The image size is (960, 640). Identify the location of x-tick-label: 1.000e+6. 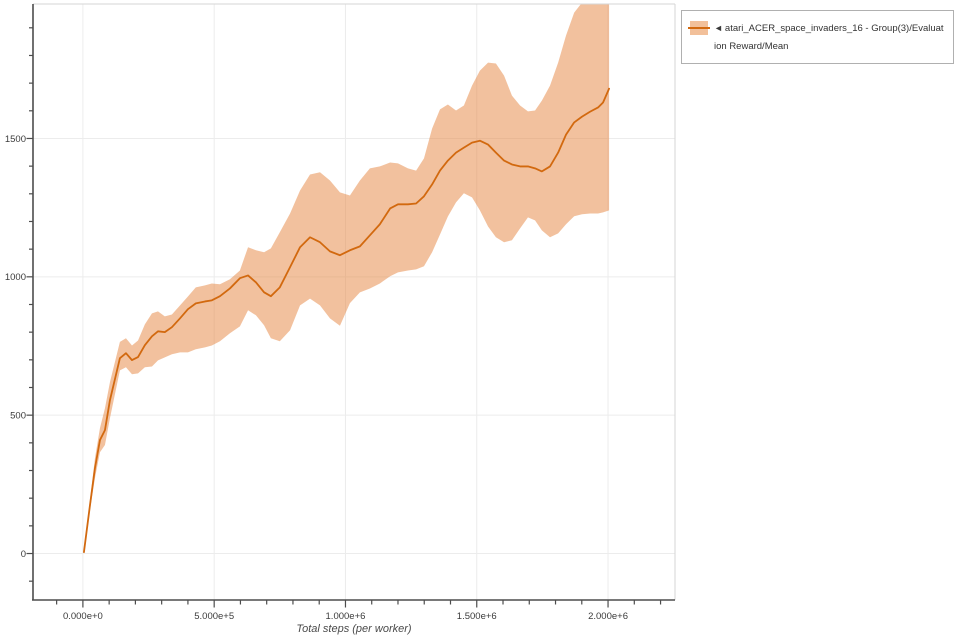
(346, 616).